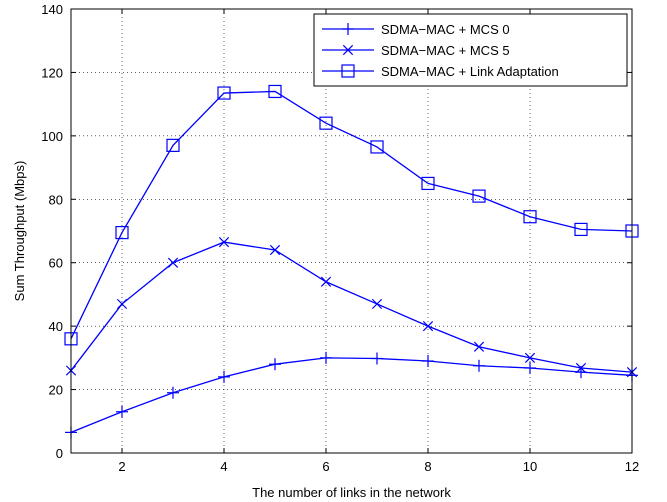 The image size is (667, 502). I want to click on y-tick-label: 20, so click(56, 390).